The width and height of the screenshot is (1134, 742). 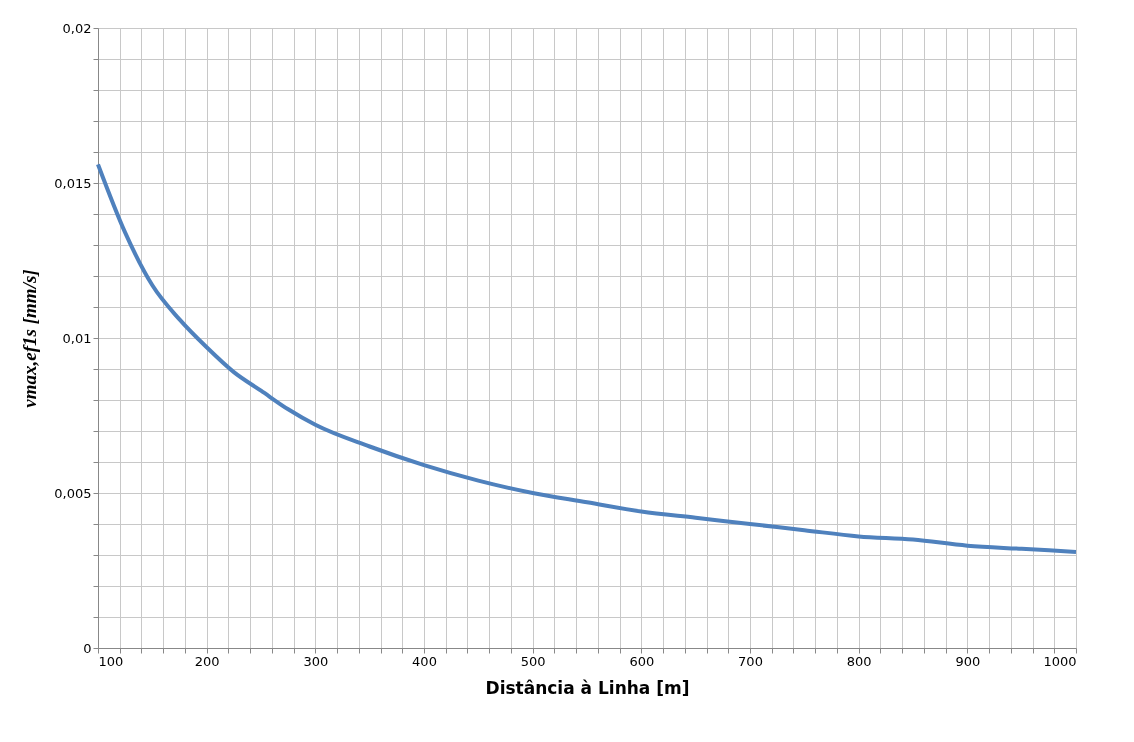 I want to click on y-tick-label: 0,015, so click(x=73, y=183).